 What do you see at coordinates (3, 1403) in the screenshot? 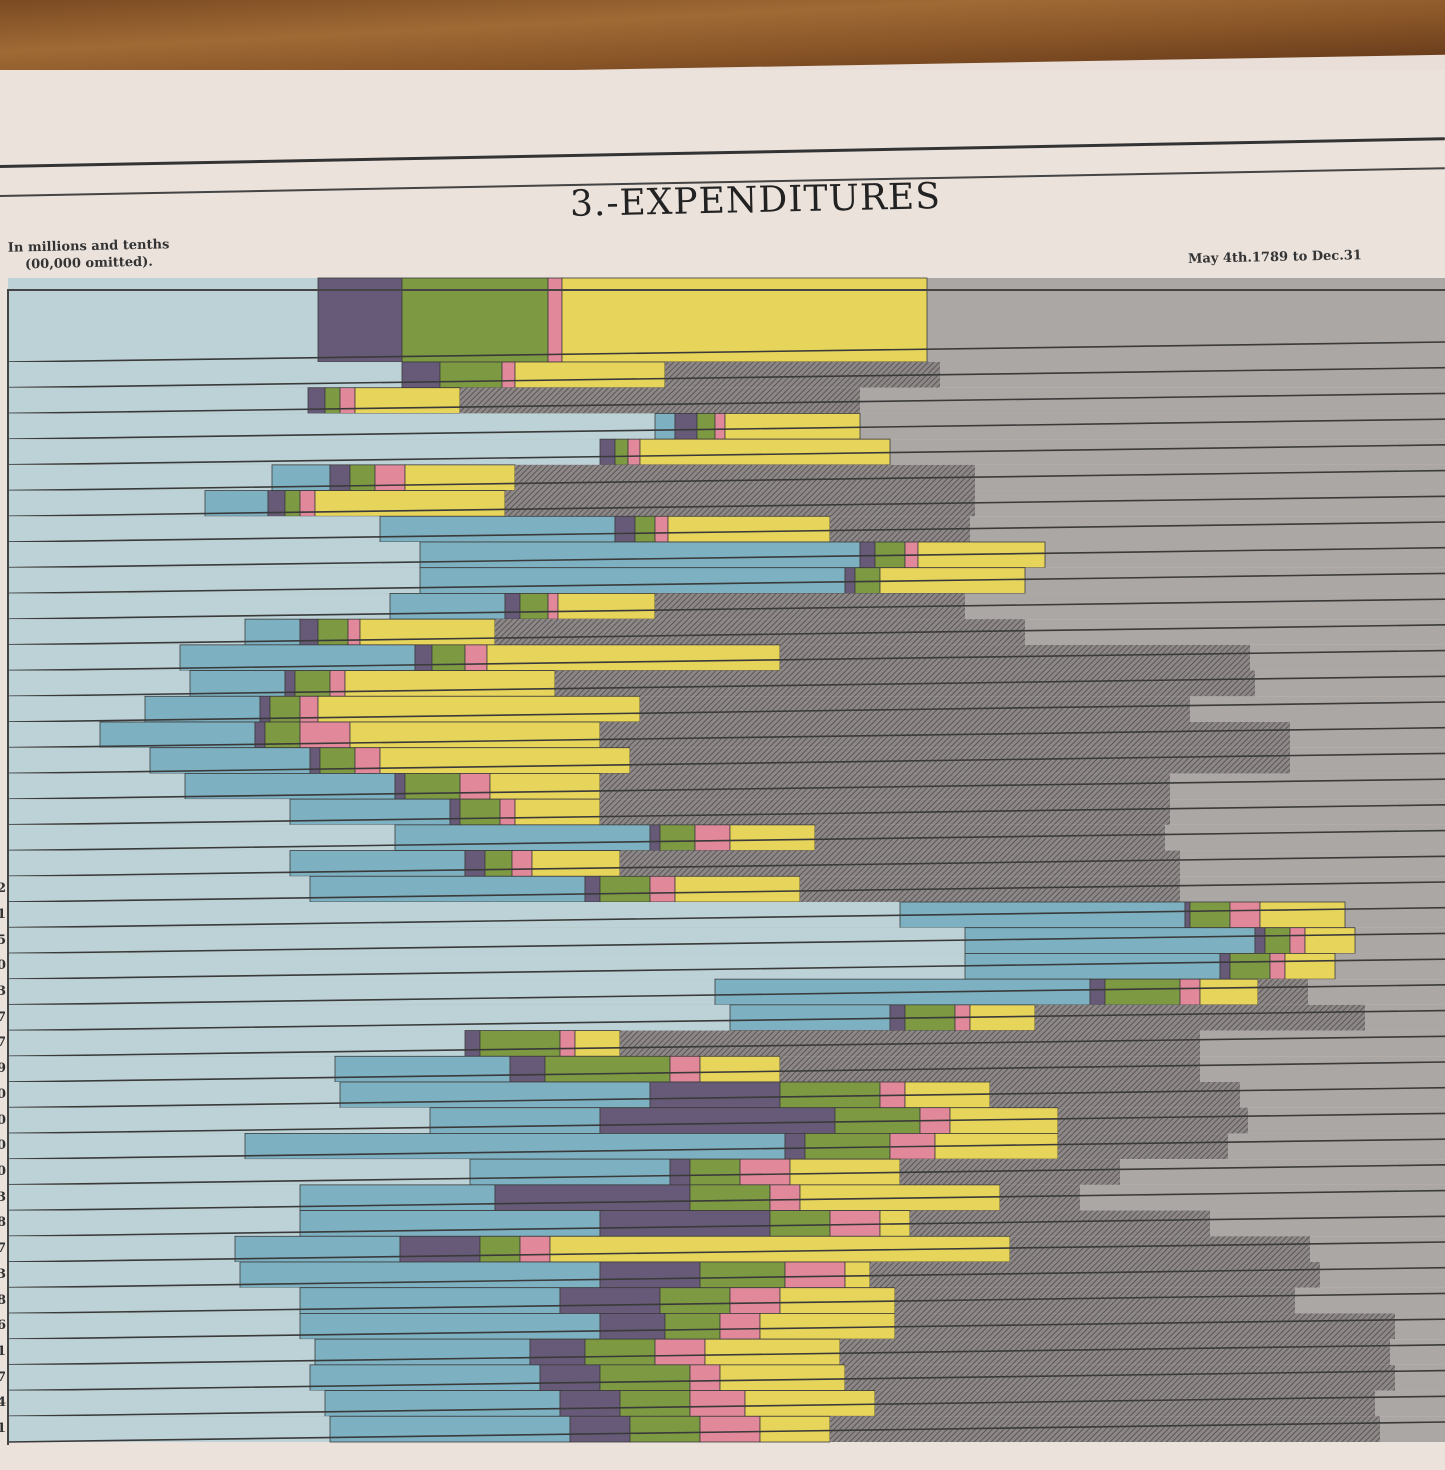
I see `row-label: 5.4` at bounding box center [3, 1403].